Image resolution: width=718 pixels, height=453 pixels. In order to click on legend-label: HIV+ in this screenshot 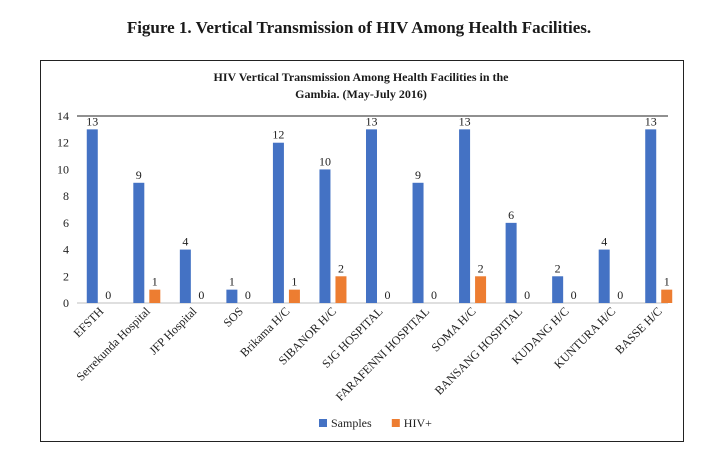, I will do `click(418, 423)`.